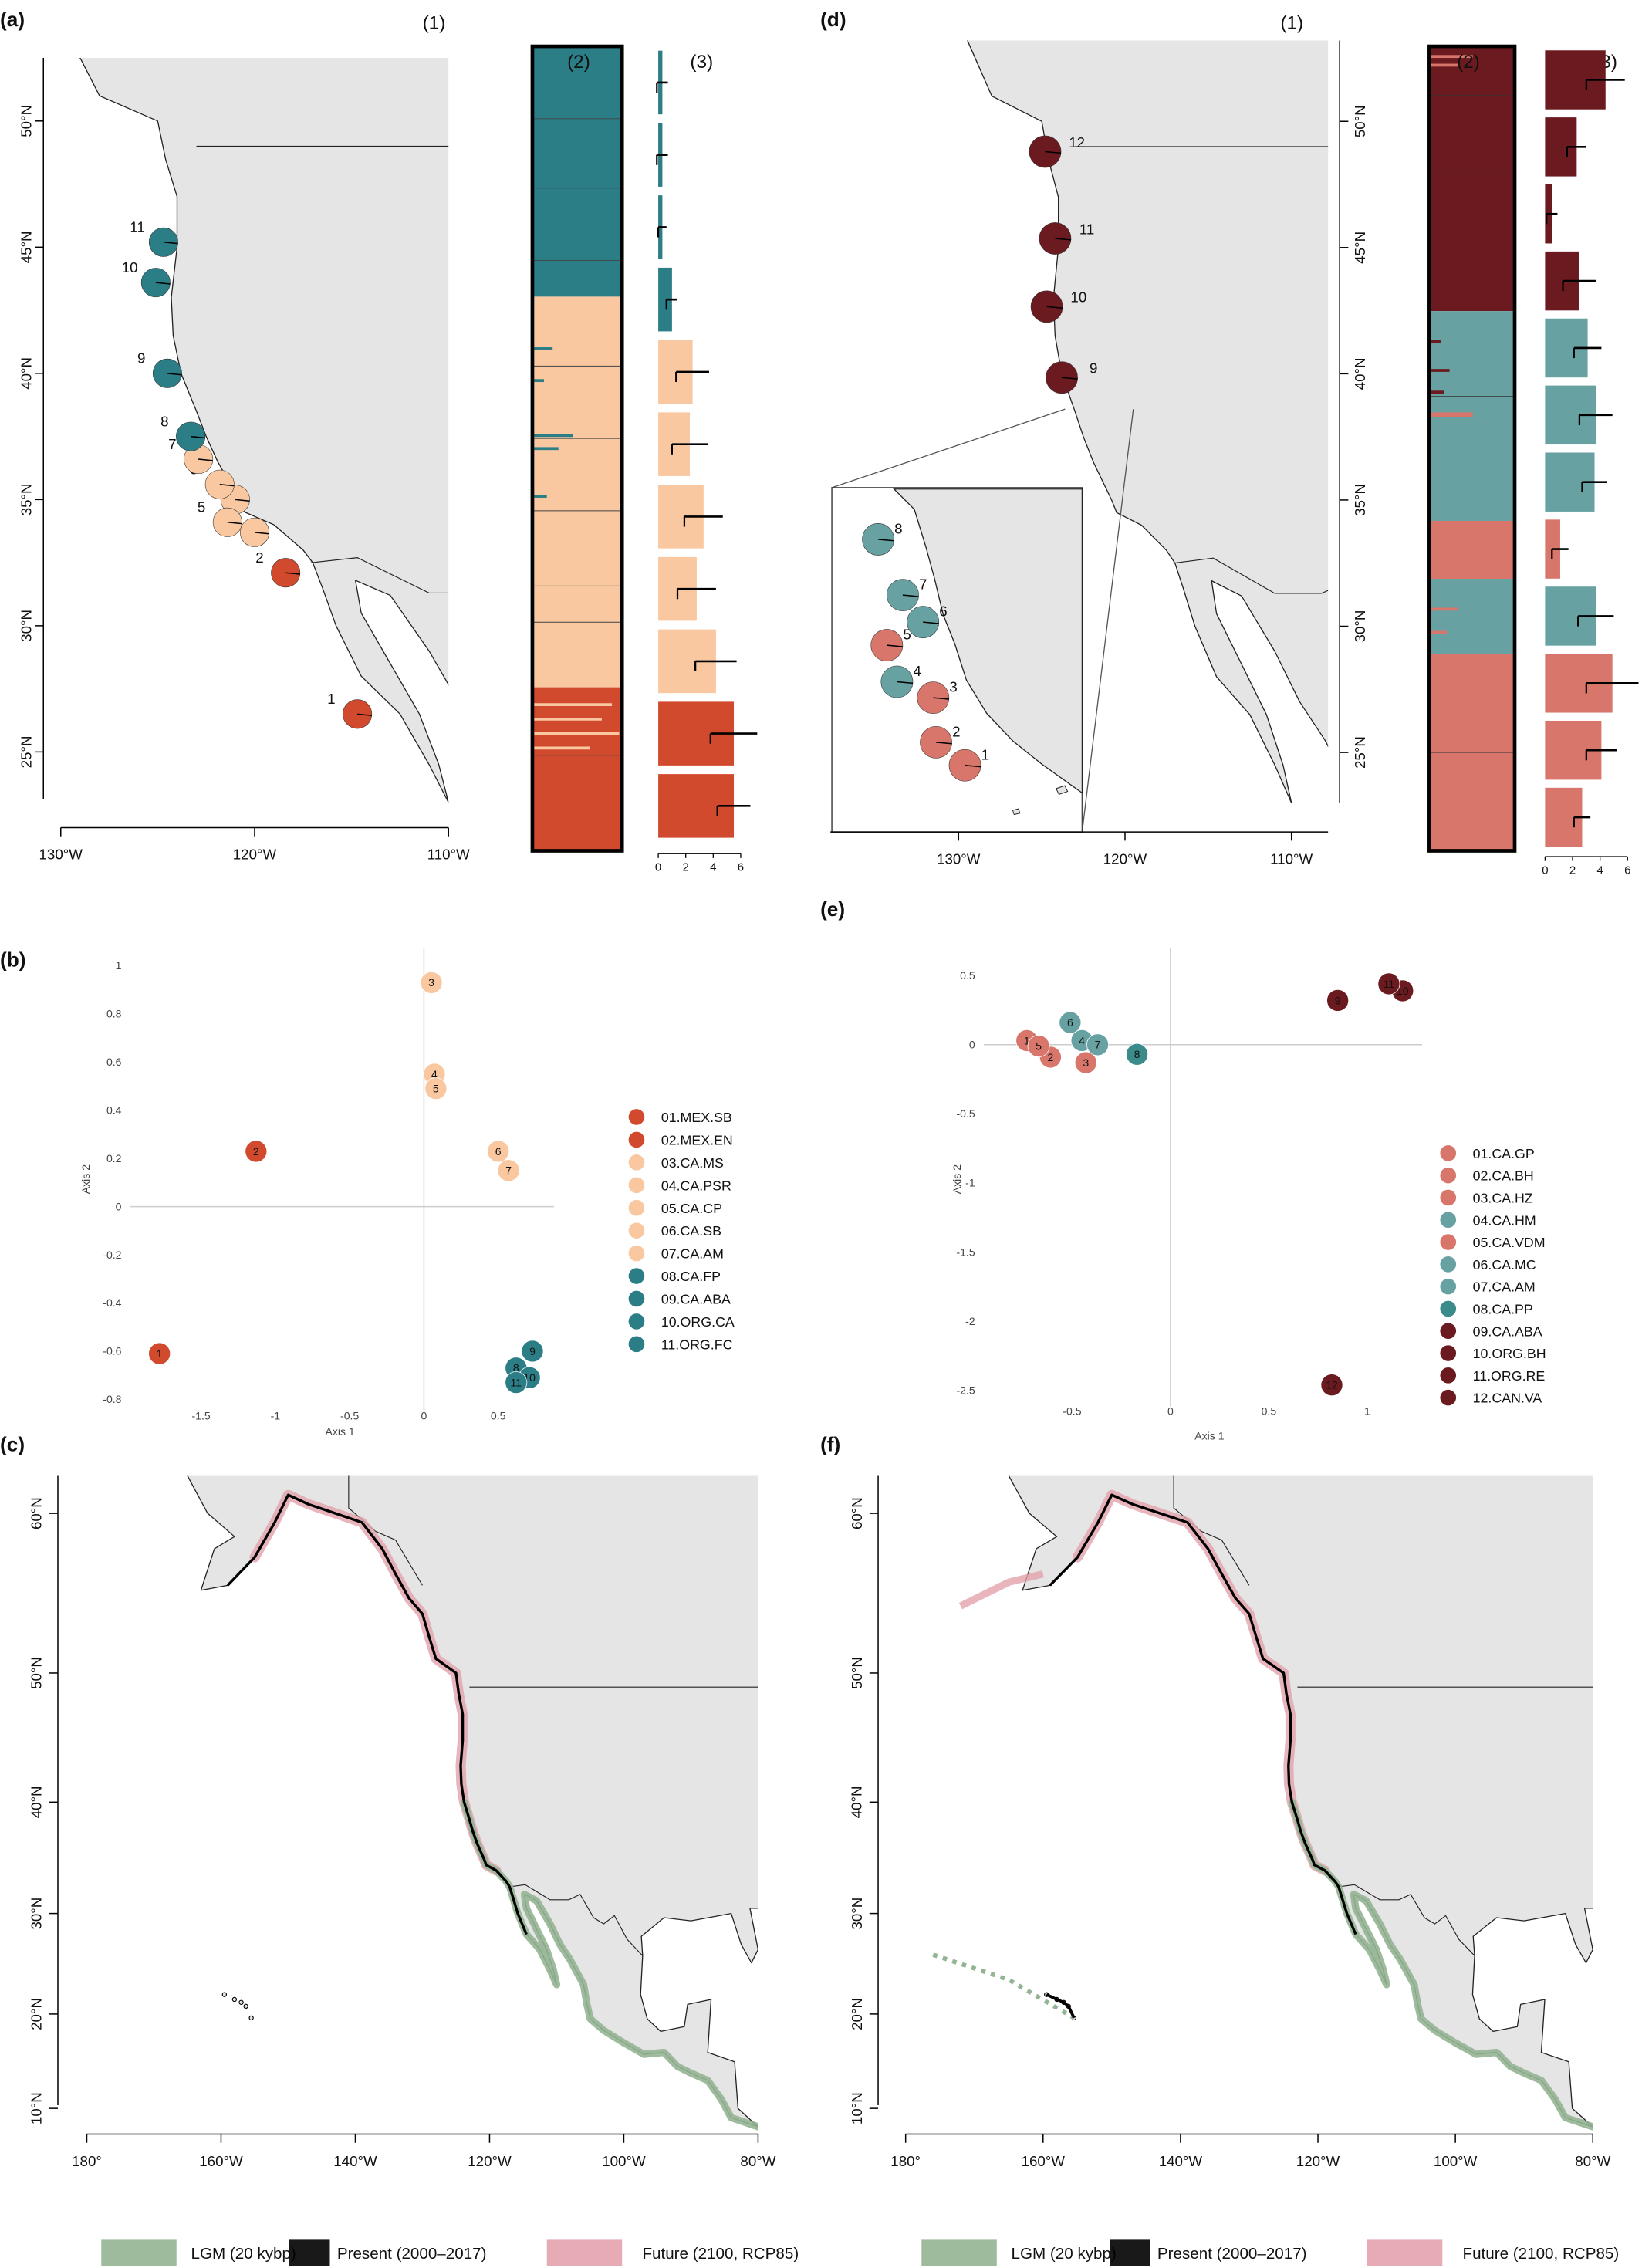 The image size is (1642, 2268). Describe the element at coordinates (1509, 1243) in the screenshot. I see `legend-label: 05.CA.VDM` at that location.